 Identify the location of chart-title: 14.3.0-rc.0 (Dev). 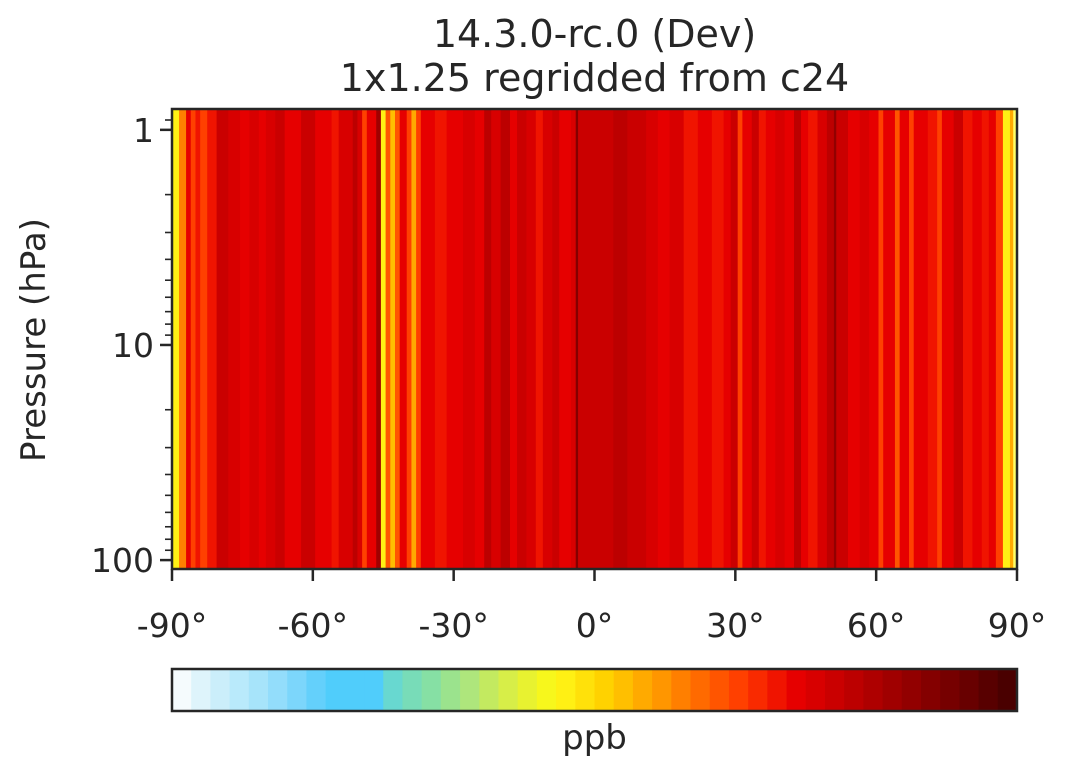
(594, 34).